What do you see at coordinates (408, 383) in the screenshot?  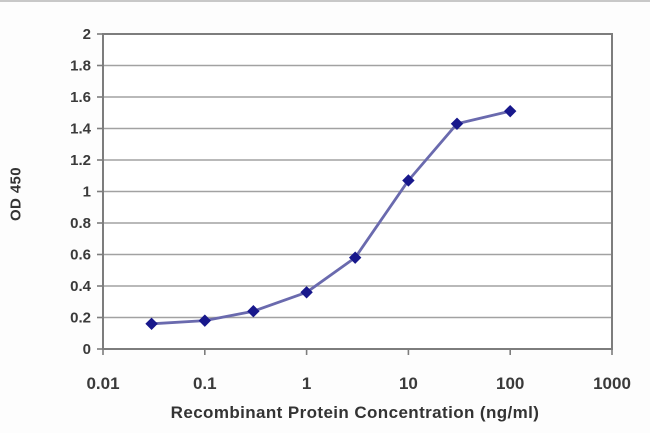 I see `x-tick-label: 10` at bounding box center [408, 383].